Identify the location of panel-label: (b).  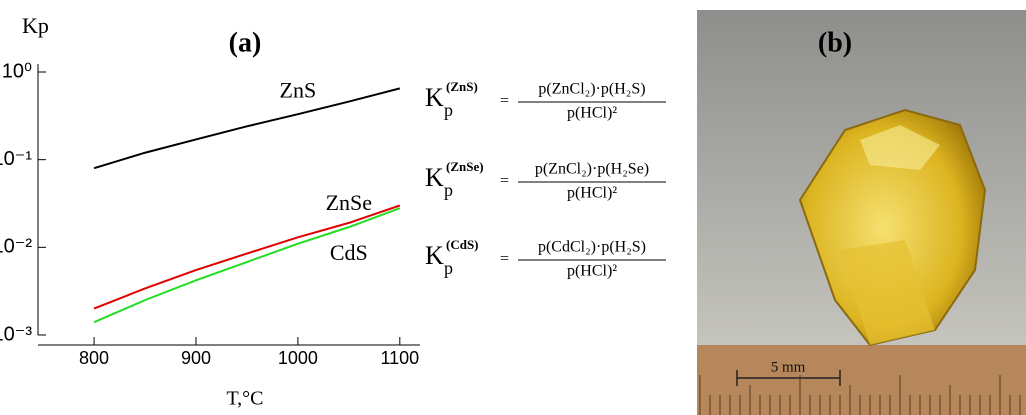
(835, 42).